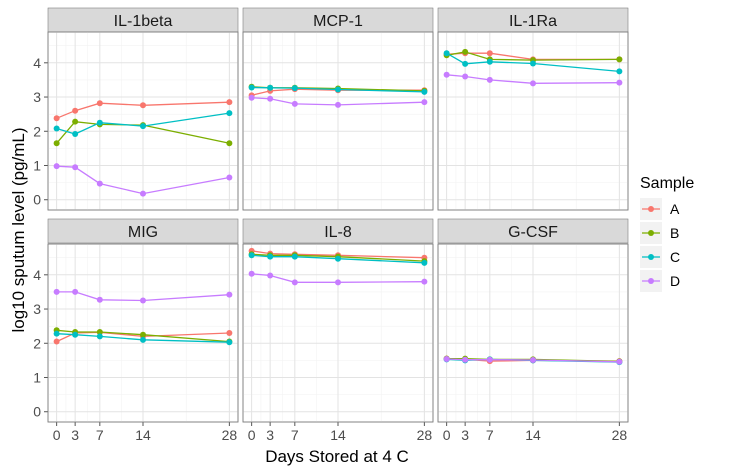  I want to click on legend-title: Sample, so click(667, 183).